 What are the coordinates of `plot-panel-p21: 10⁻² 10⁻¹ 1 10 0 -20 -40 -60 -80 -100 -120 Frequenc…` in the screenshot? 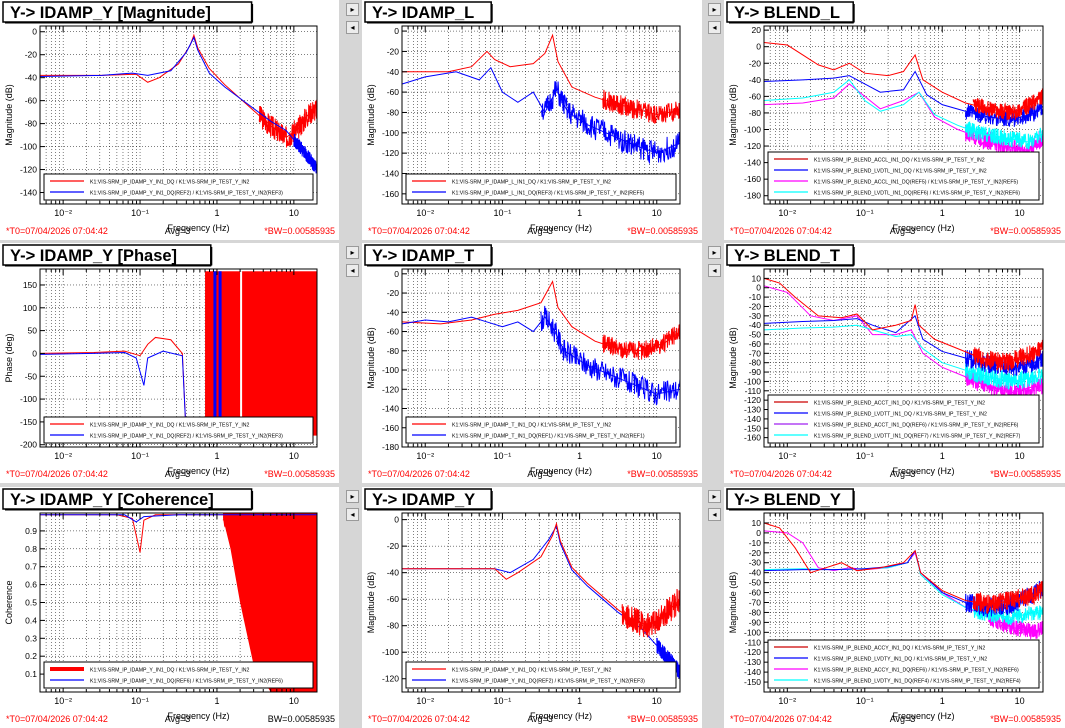 It's located at (532, 607).